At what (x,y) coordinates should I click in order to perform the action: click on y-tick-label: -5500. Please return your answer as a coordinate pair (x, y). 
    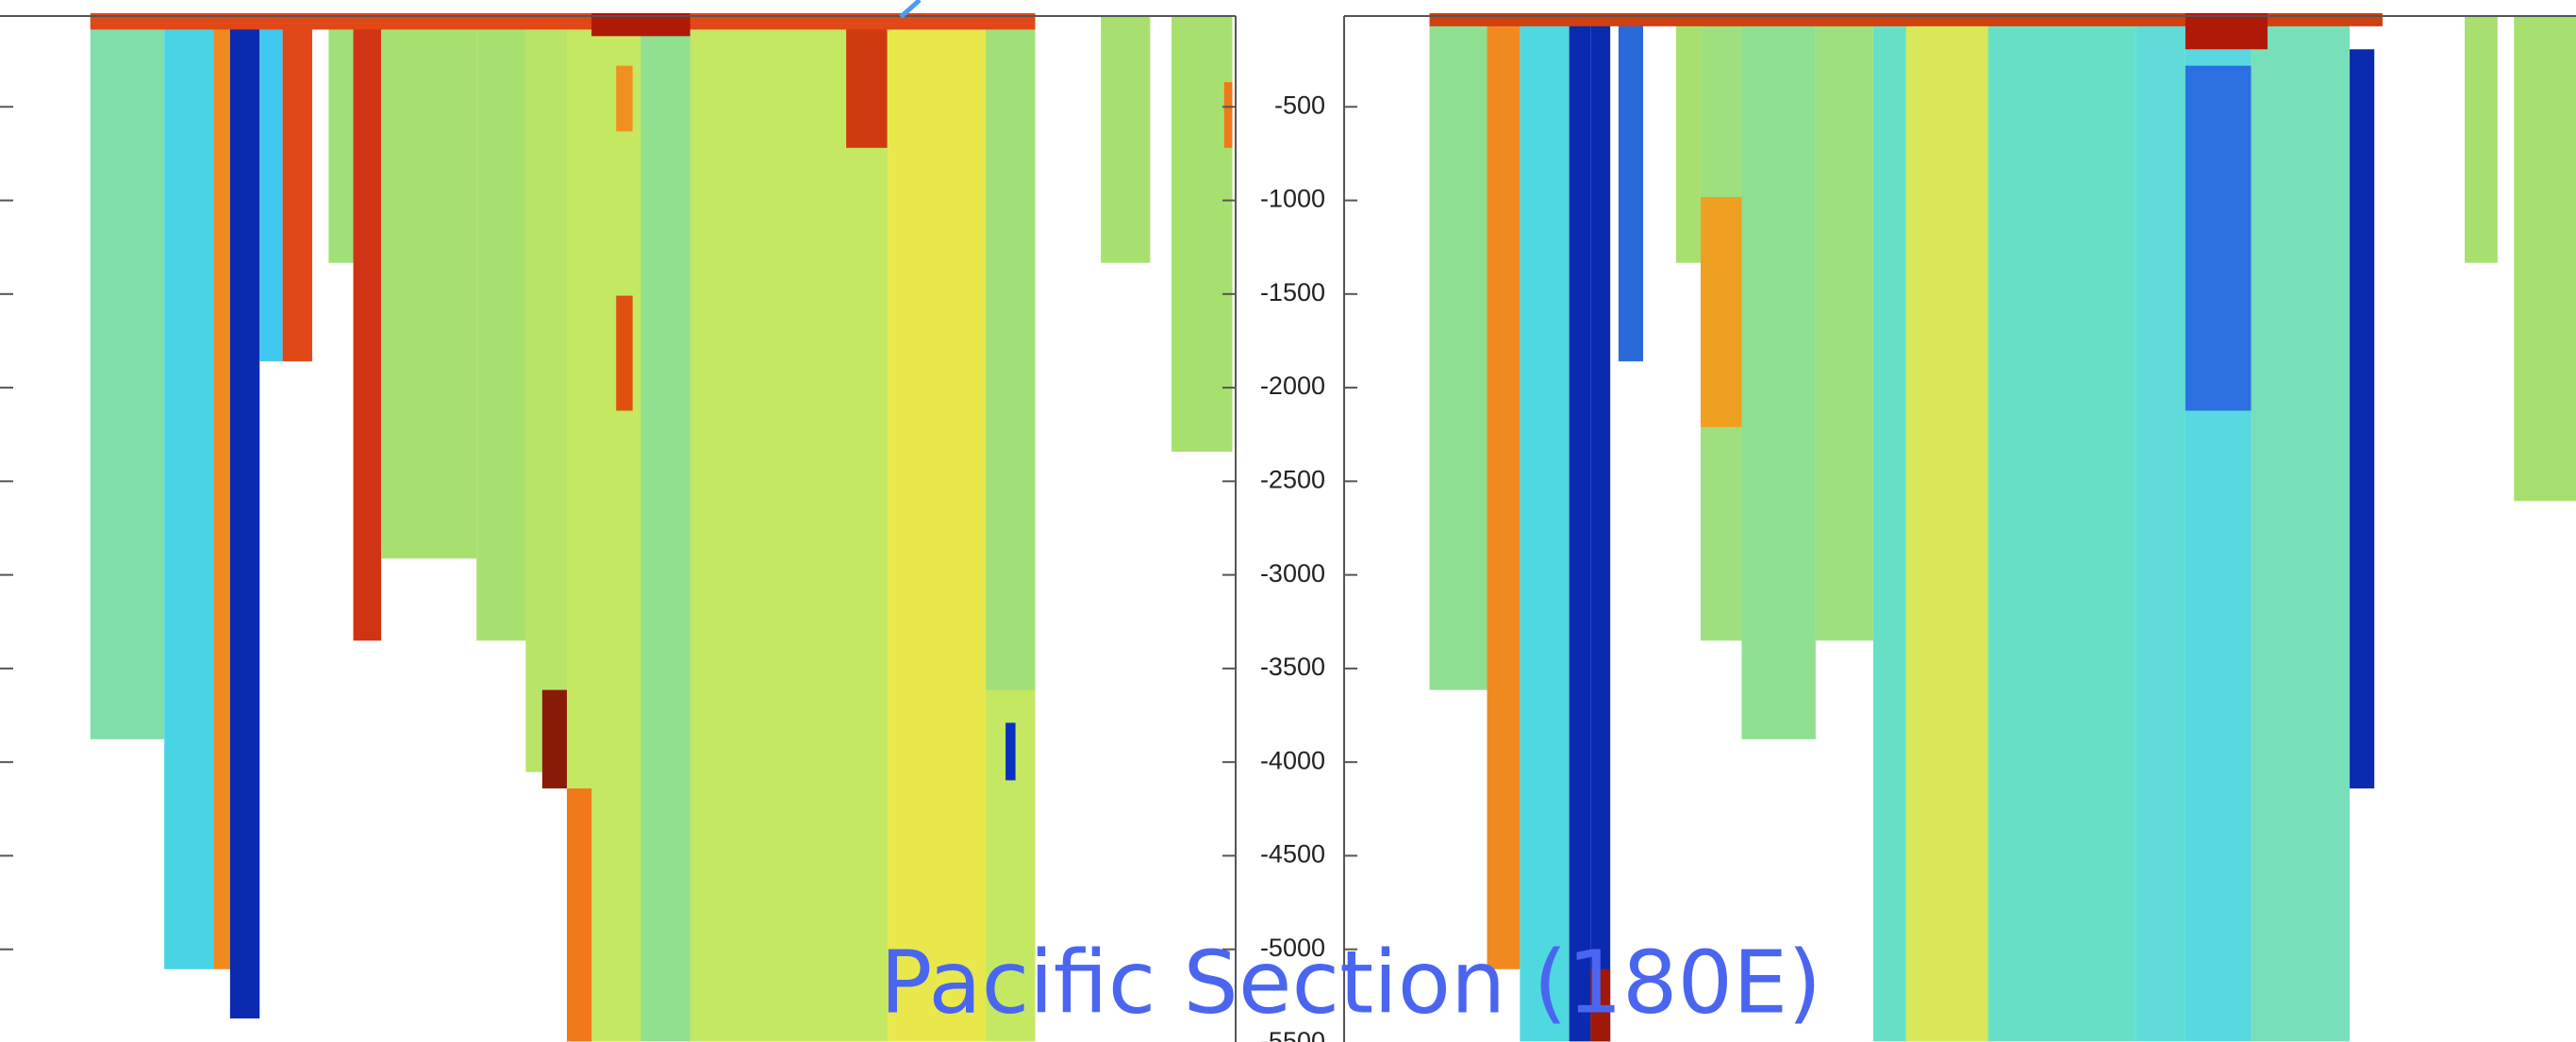
    Looking at the image, I should click on (1292, 1034).